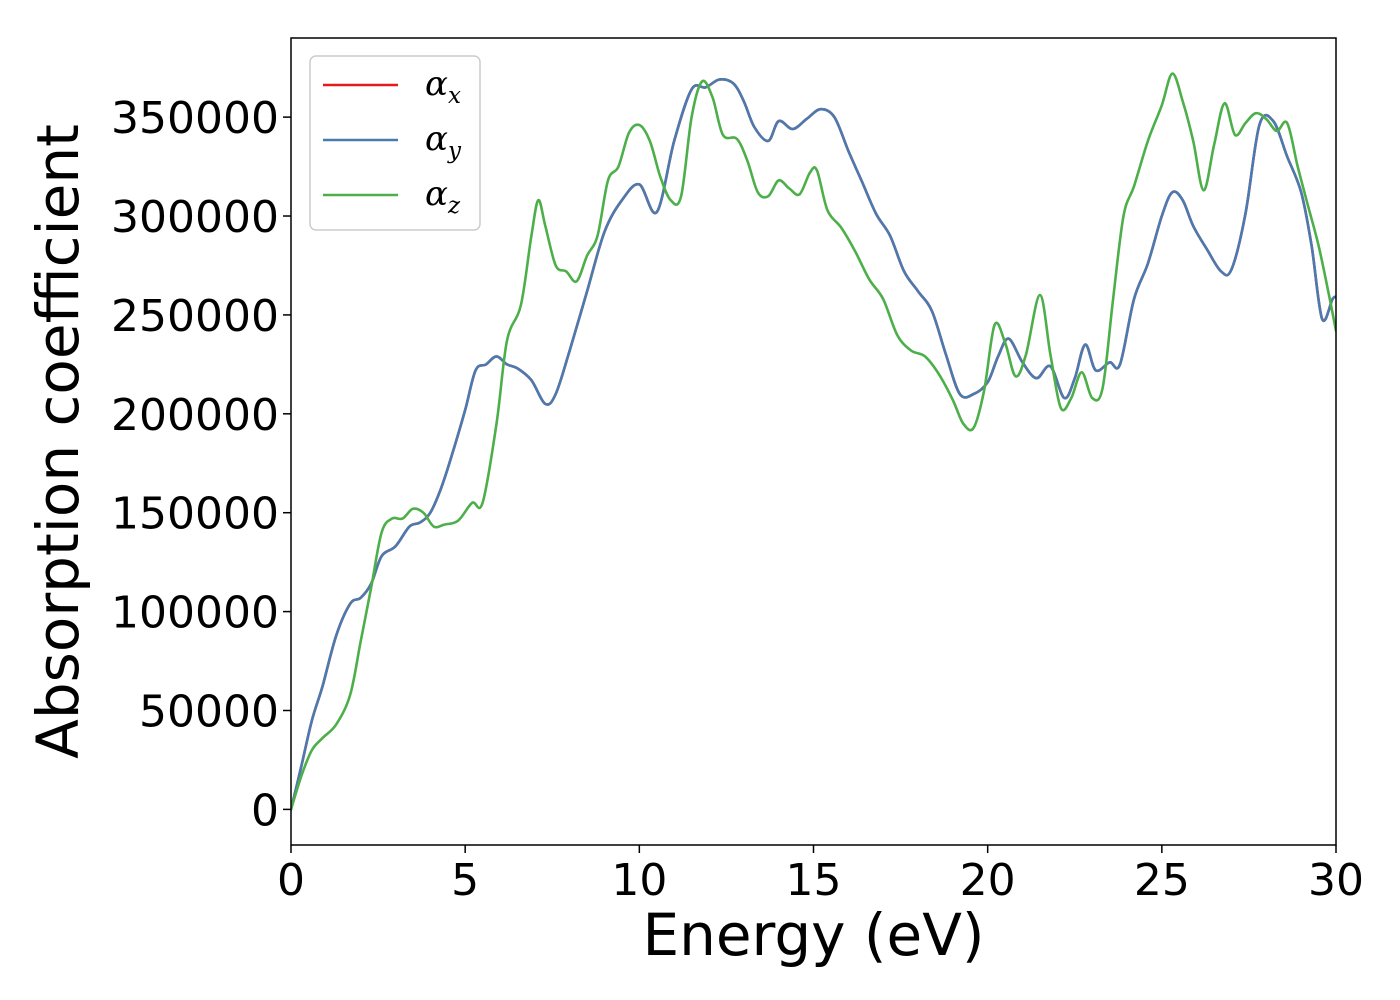  What do you see at coordinates (209, 712) in the screenshot?
I see `y-tick-label: 50000` at bounding box center [209, 712].